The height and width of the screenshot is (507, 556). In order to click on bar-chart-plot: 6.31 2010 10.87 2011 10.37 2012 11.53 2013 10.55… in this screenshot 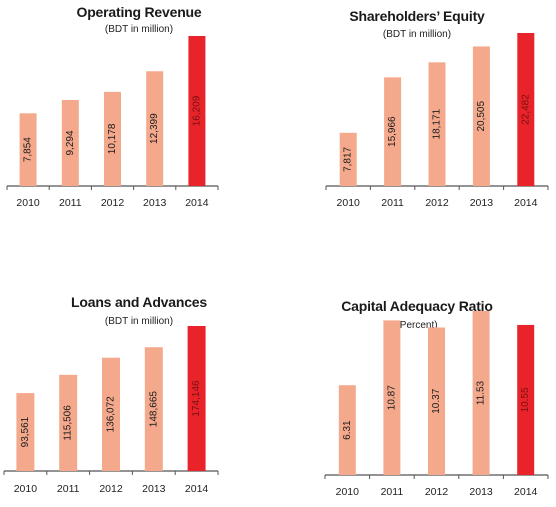, I will do `click(436, 404)`.